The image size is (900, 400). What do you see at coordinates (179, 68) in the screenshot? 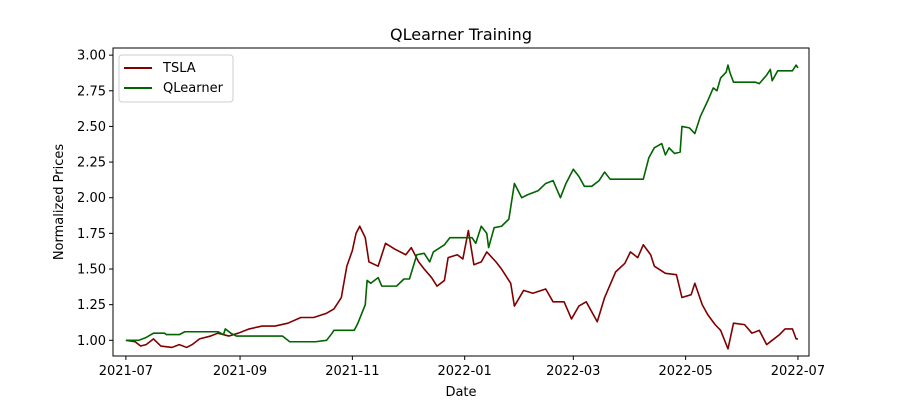
I see `legend-label-tsla: TSLA` at bounding box center [179, 68].